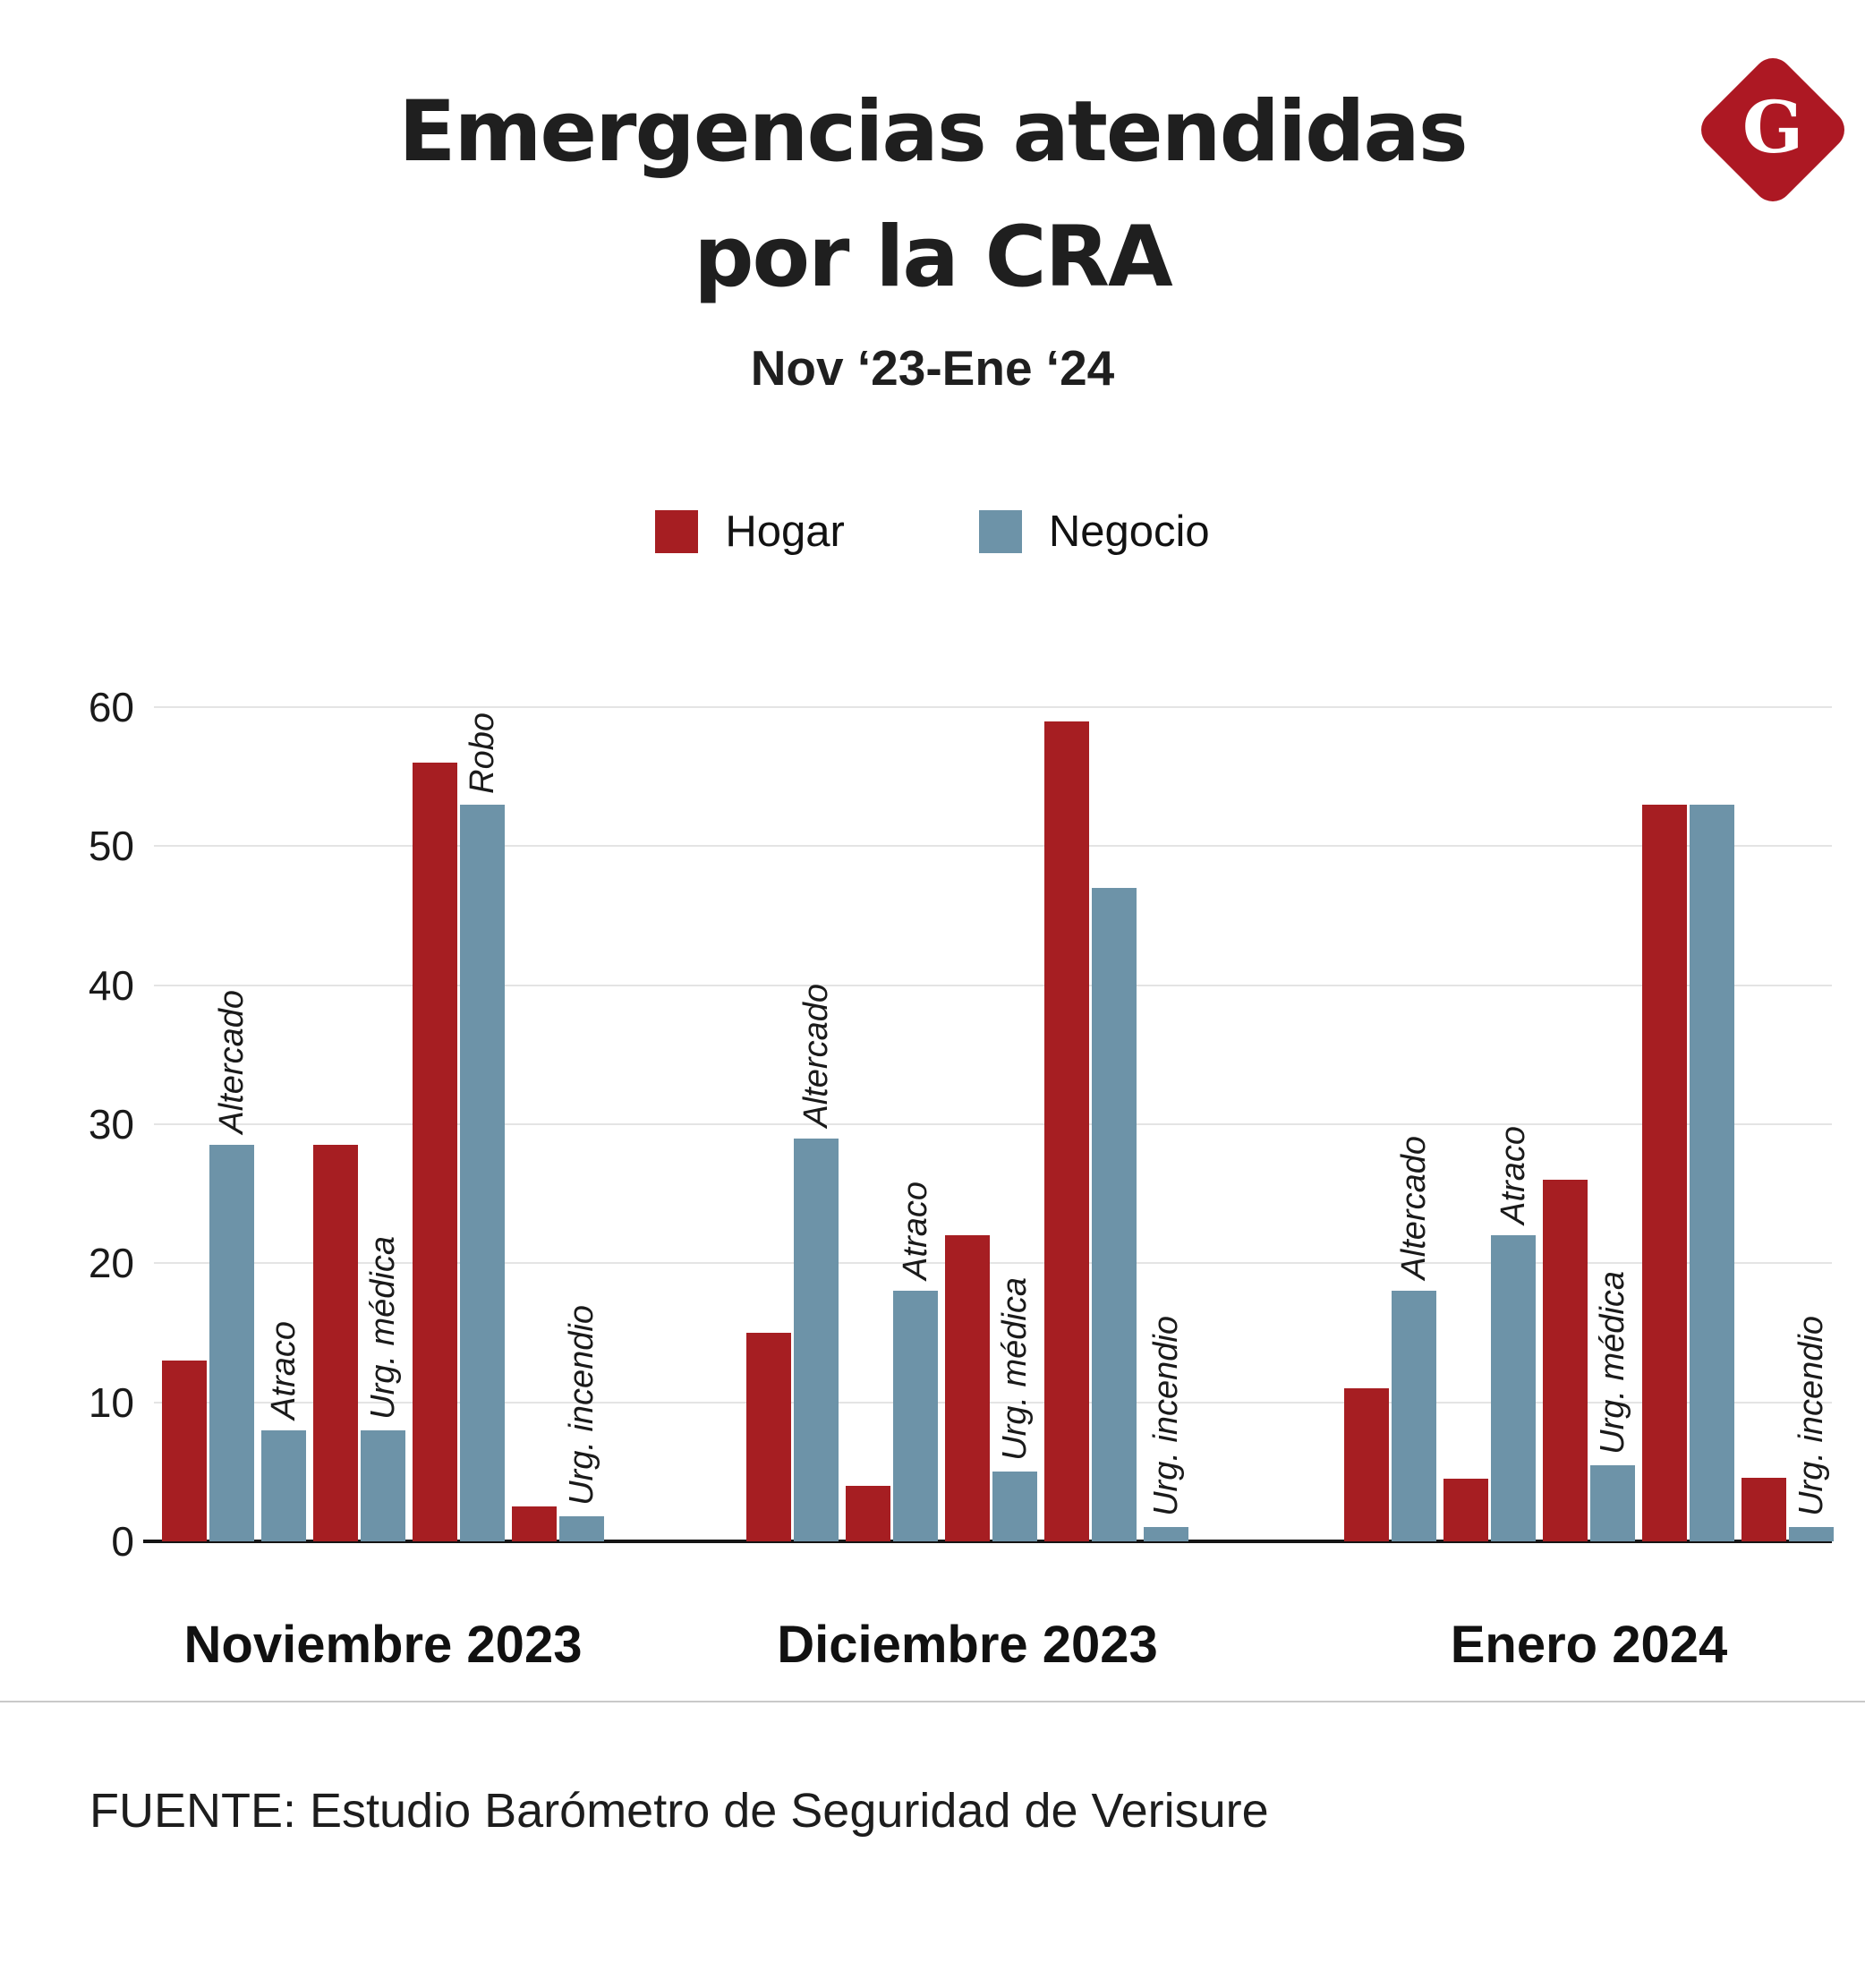 This screenshot has height=1988, width=1865. Describe the element at coordinates (482, 1126) in the screenshot. I see `negocio-bar: Robo` at that location.